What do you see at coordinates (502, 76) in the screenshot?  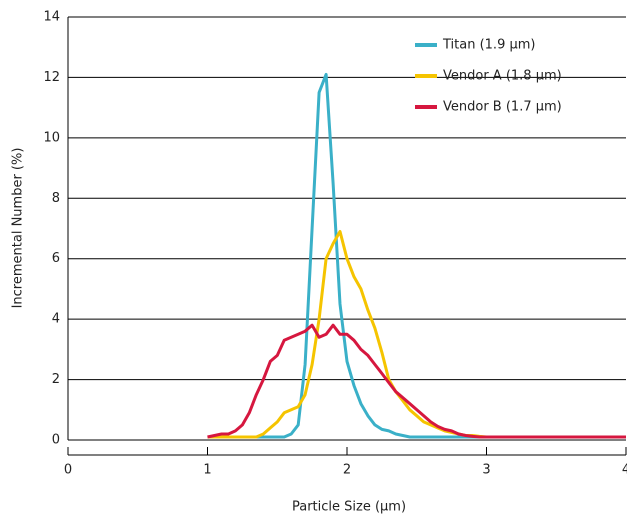 I see `legend-label: Vendor A (1.8 µm)` at bounding box center [502, 76].